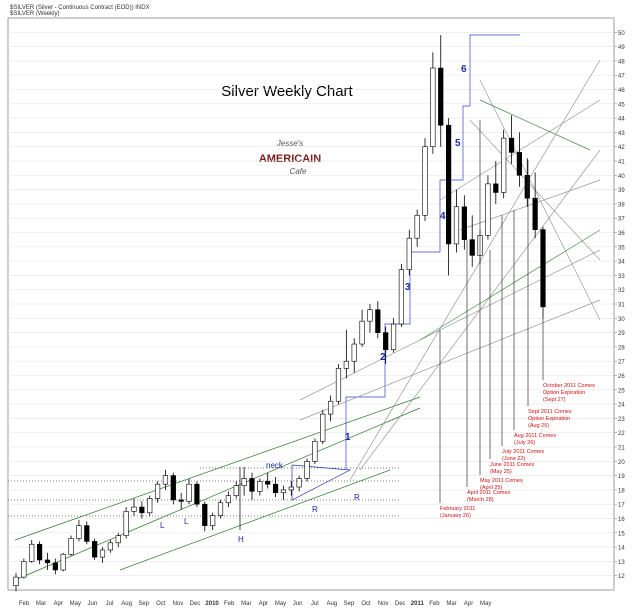  What do you see at coordinates (621, 563) in the screenshot?
I see `y-tick-label: 13` at bounding box center [621, 563].